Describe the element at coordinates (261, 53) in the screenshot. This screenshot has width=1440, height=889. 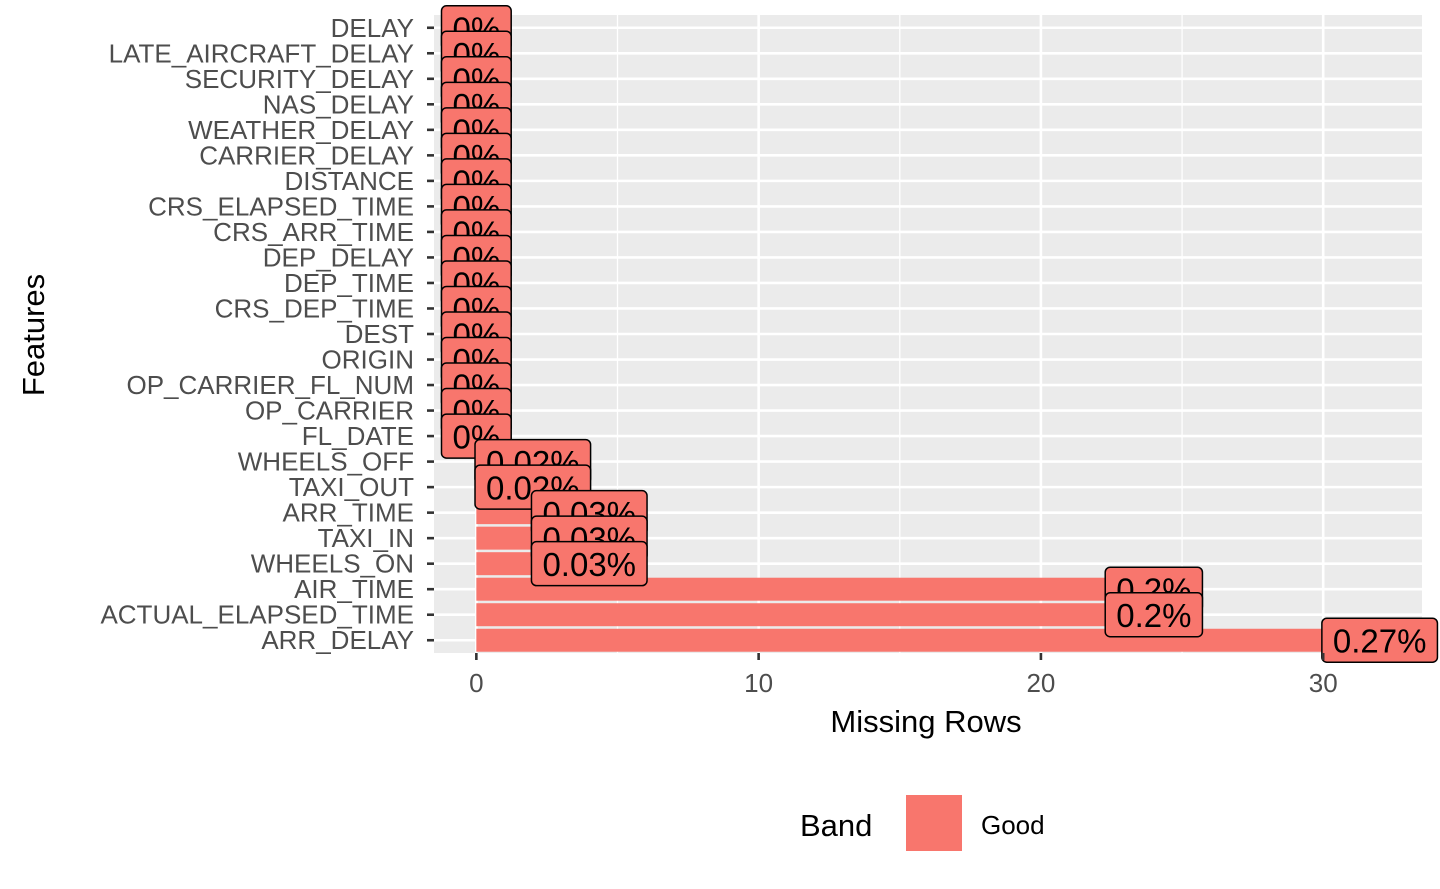
I see `y-tick-label: LATE_AIRCRAFT_DELAY` at that location.